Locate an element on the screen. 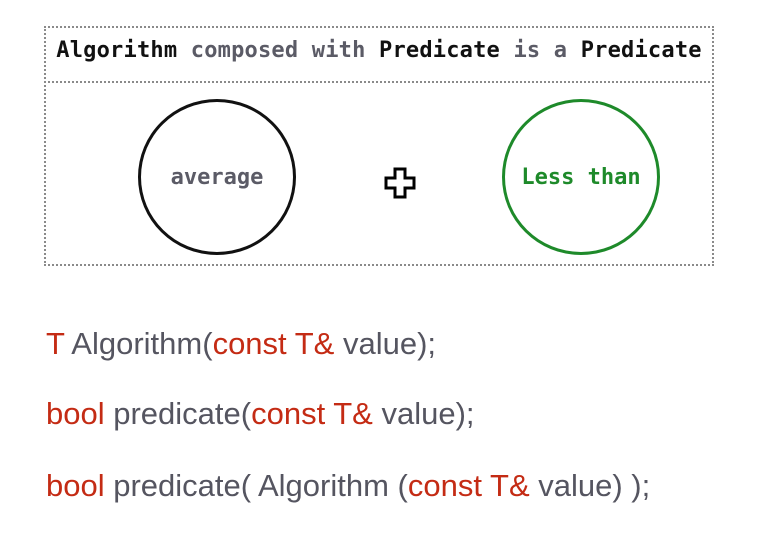  code-return-type: T is located at coordinates (55, 343).